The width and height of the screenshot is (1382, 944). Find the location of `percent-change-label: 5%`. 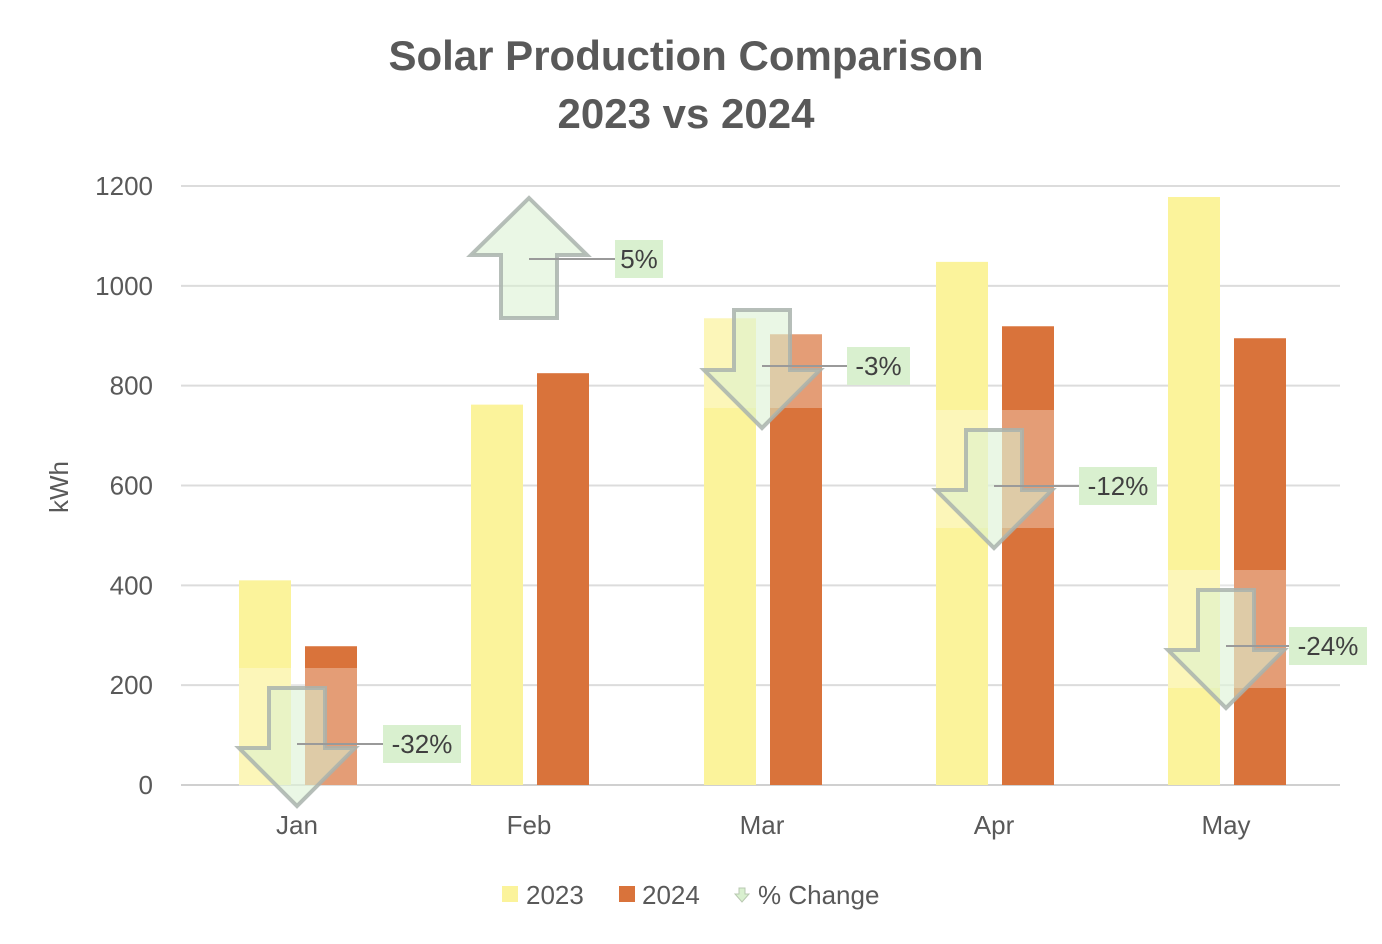

percent-change-label: 5% is located at coordinates (639, 259).